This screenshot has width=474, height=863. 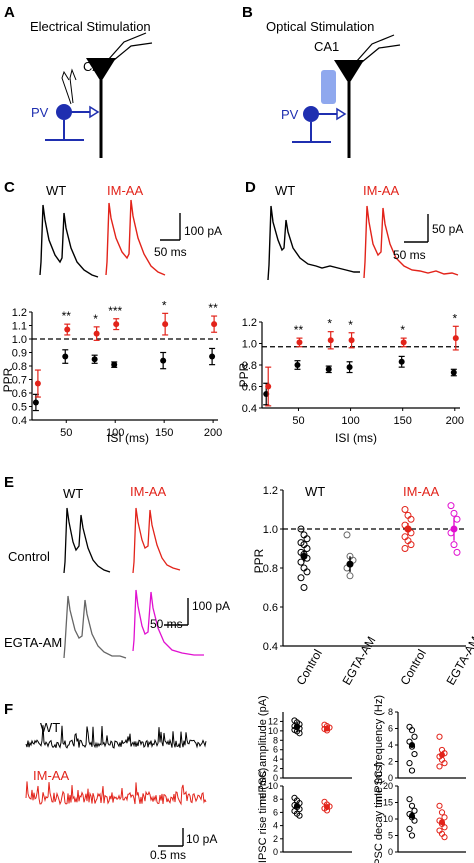 What do you see at coordinates (72, 122) in the screenshot?
I see `pv-interneuron` at bounding box center [72, 122].